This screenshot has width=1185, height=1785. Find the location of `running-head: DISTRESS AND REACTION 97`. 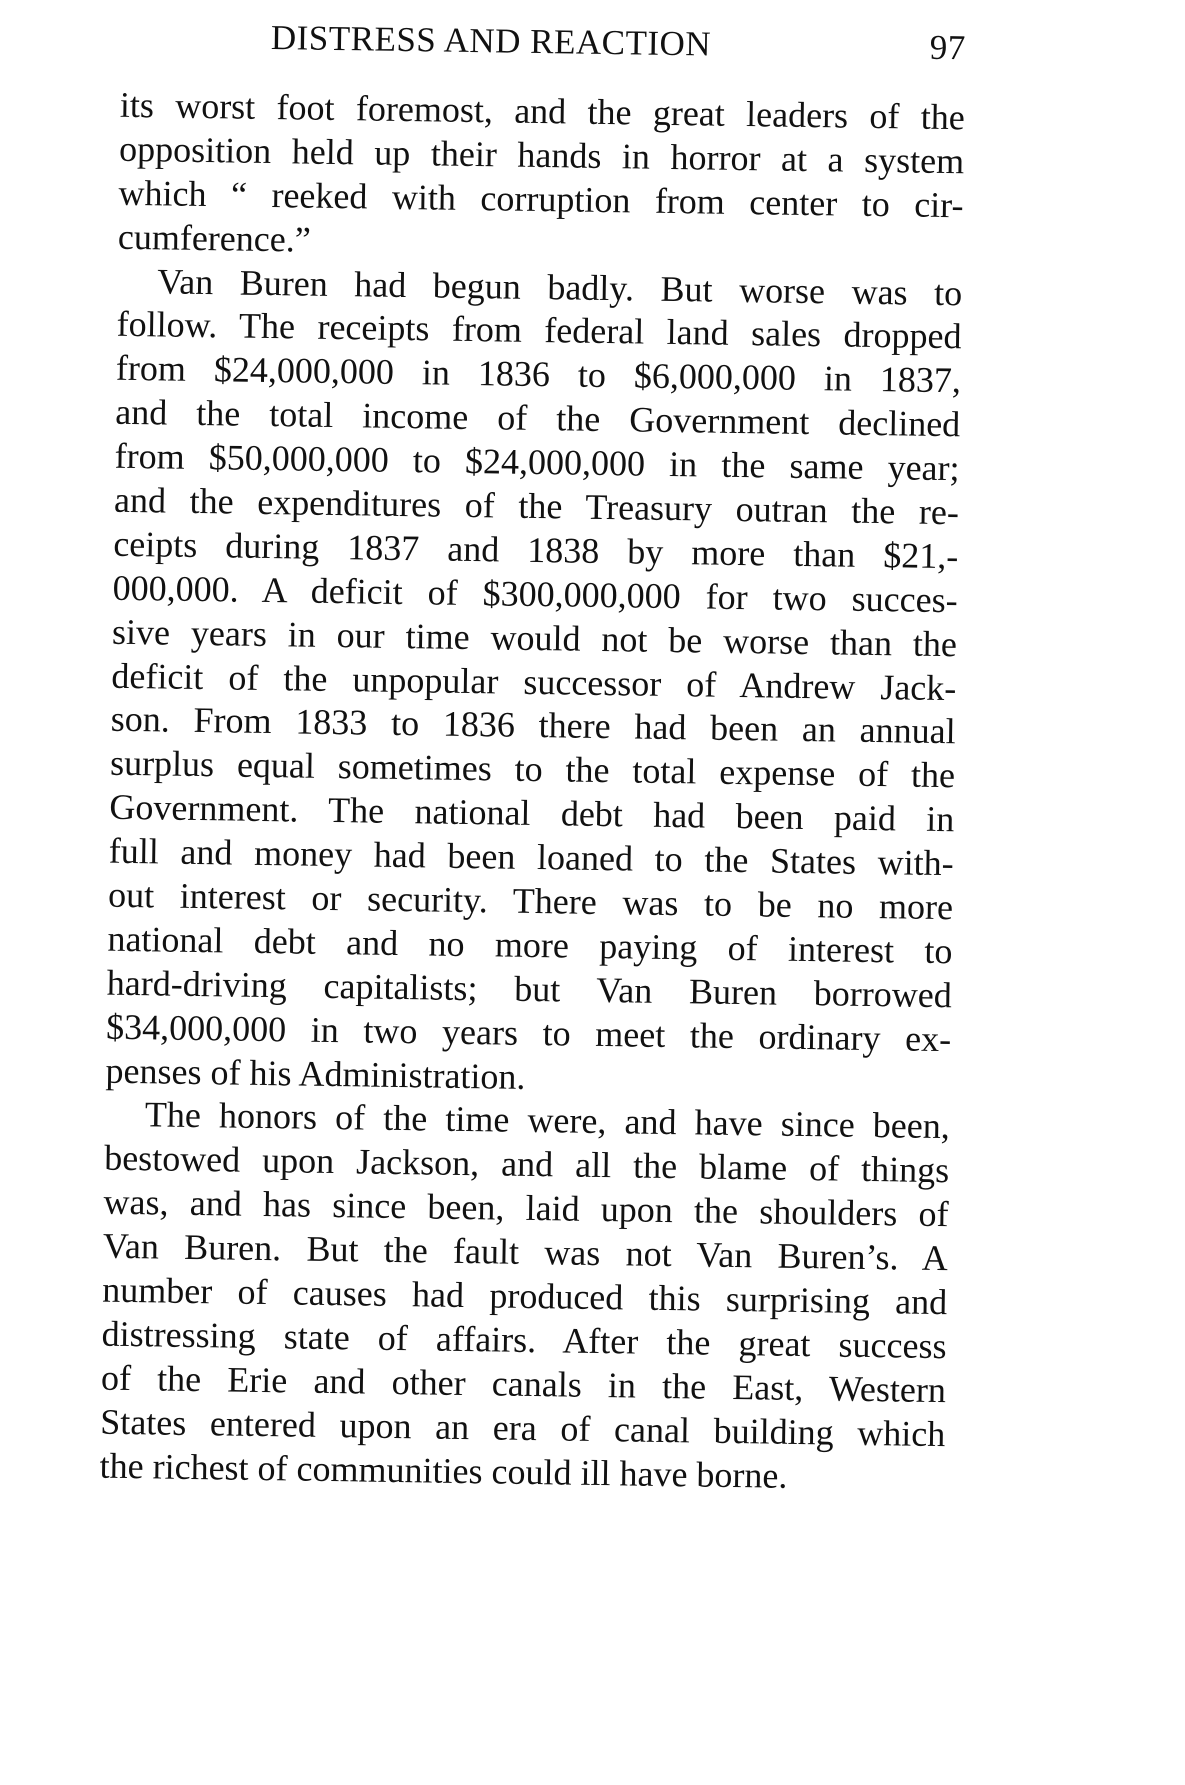

running-head: DISTRESS AND REACTION 97 is located at coordinates (619, 45).